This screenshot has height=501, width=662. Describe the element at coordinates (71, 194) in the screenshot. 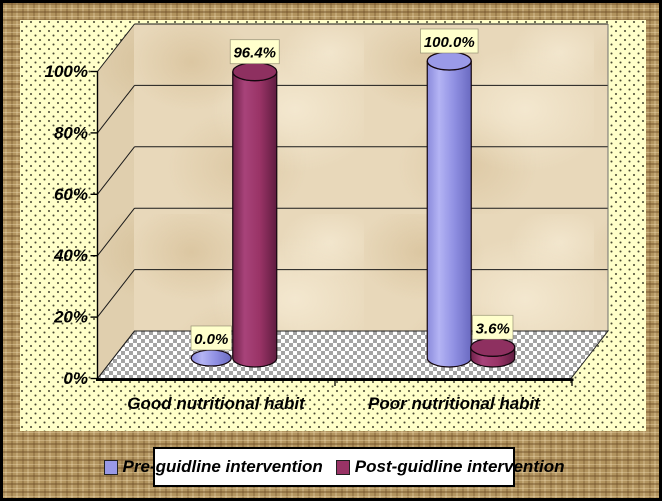

I see `y-tick-label: 60%` at that location.